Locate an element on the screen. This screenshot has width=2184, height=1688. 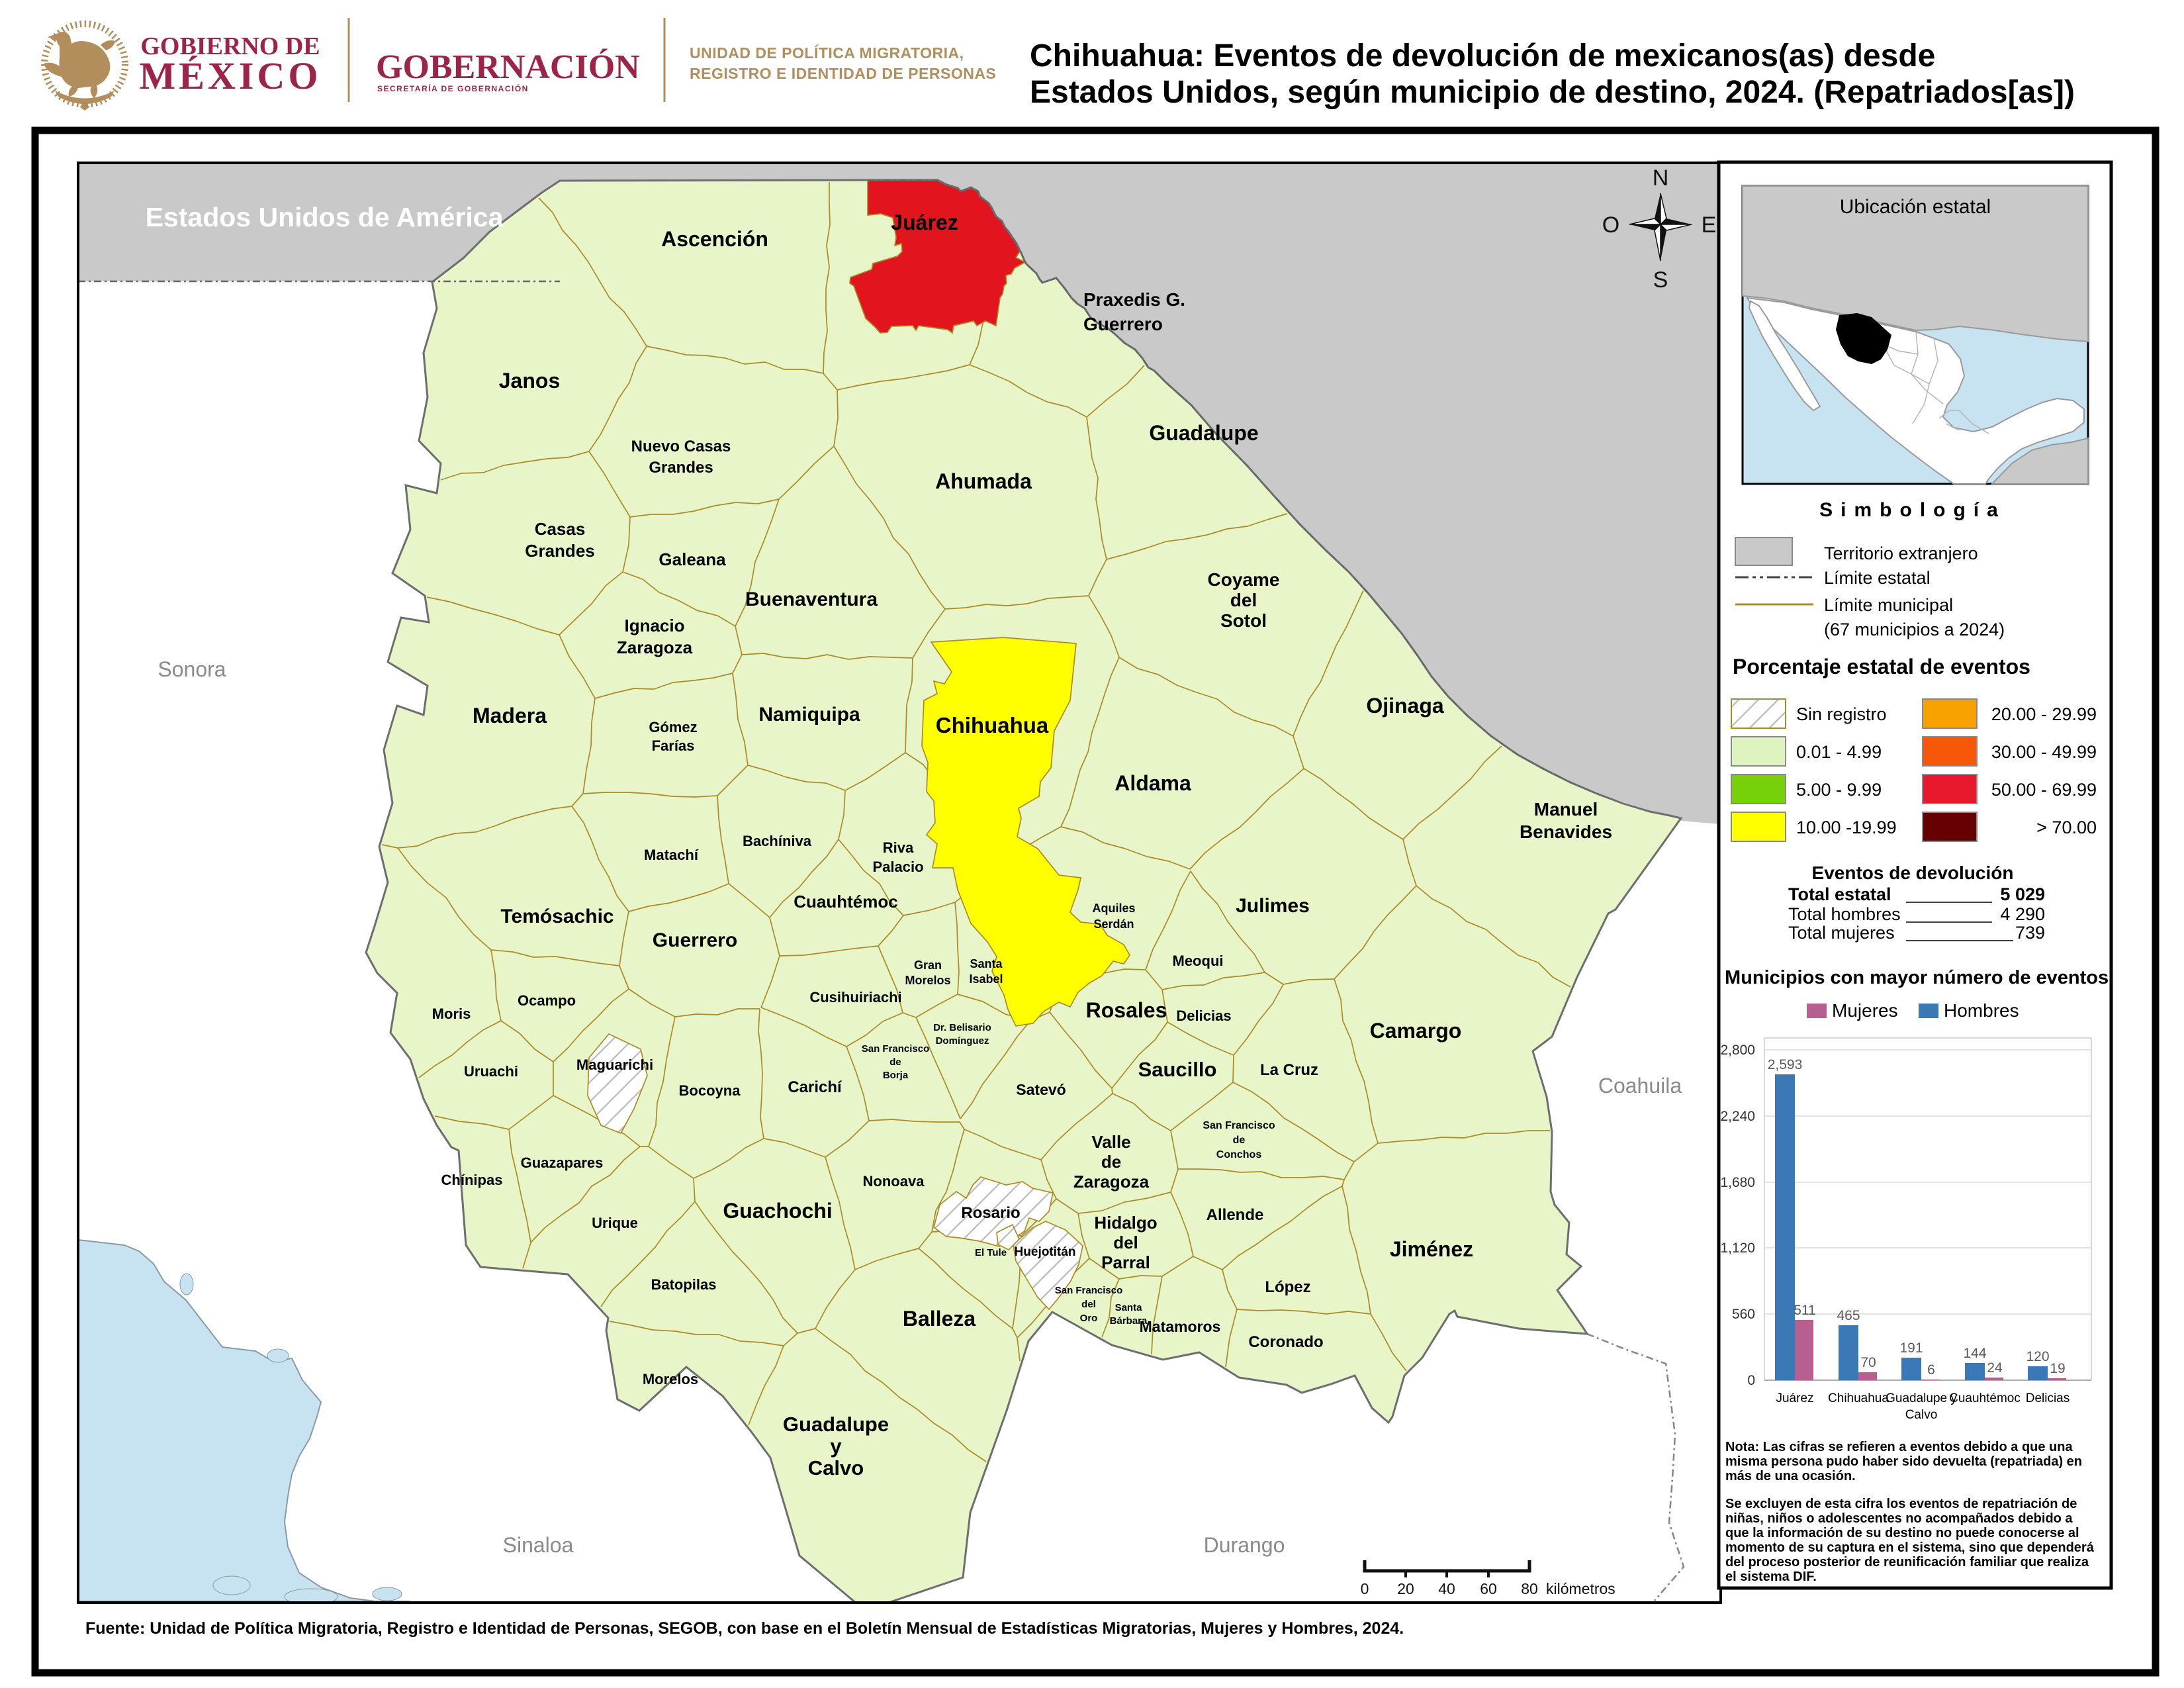
svg-text: Meoqui is located at coordinates (1198, 961).